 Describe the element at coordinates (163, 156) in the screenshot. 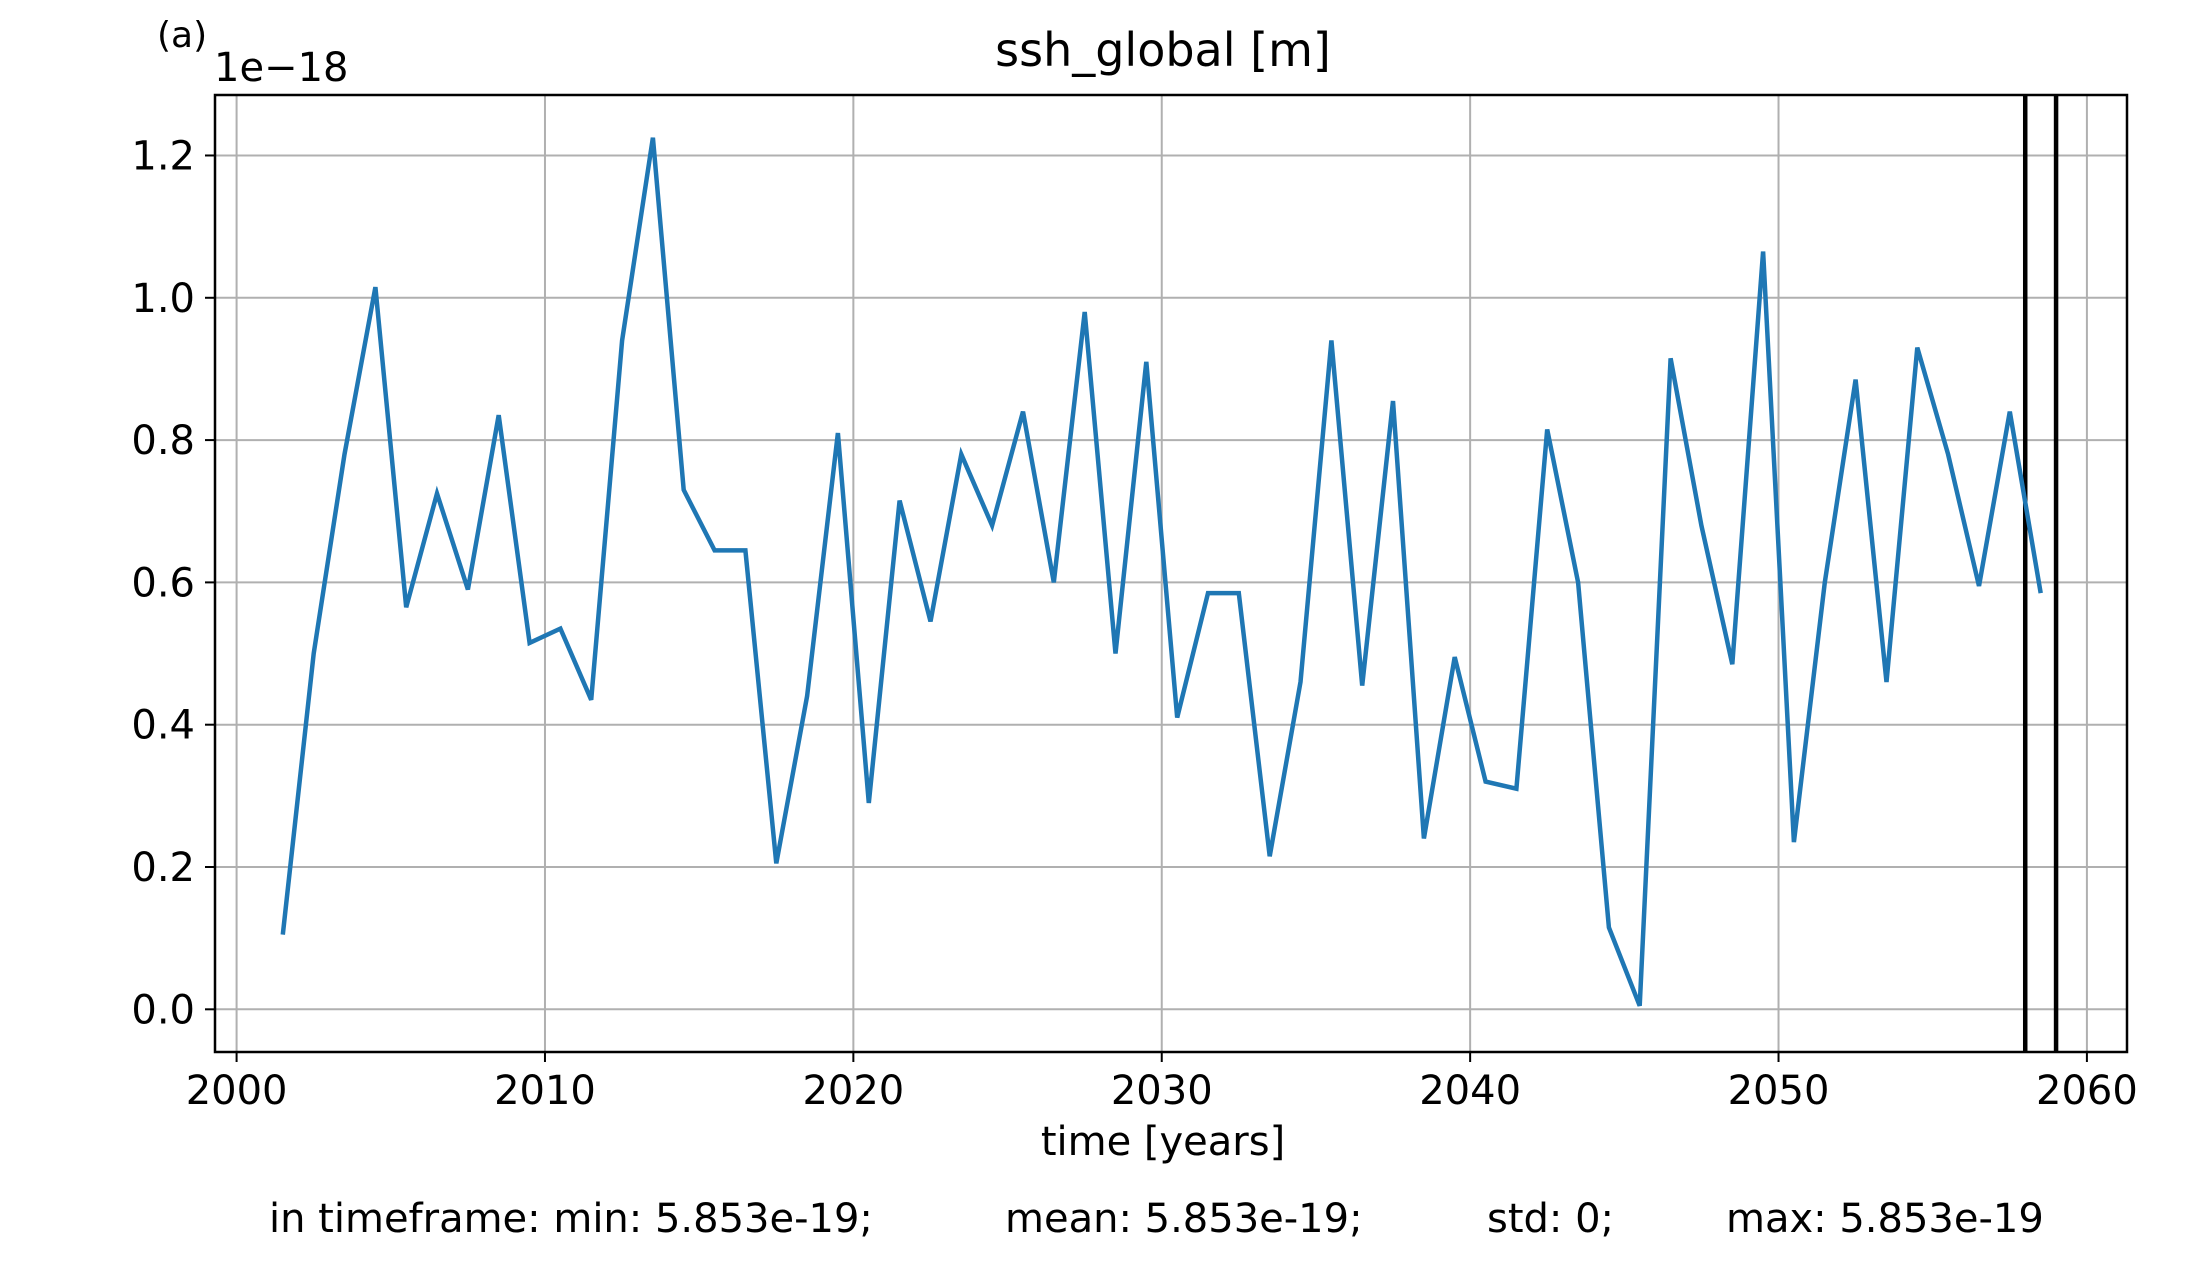

I see `y-tick-label: 1.2` at that location.